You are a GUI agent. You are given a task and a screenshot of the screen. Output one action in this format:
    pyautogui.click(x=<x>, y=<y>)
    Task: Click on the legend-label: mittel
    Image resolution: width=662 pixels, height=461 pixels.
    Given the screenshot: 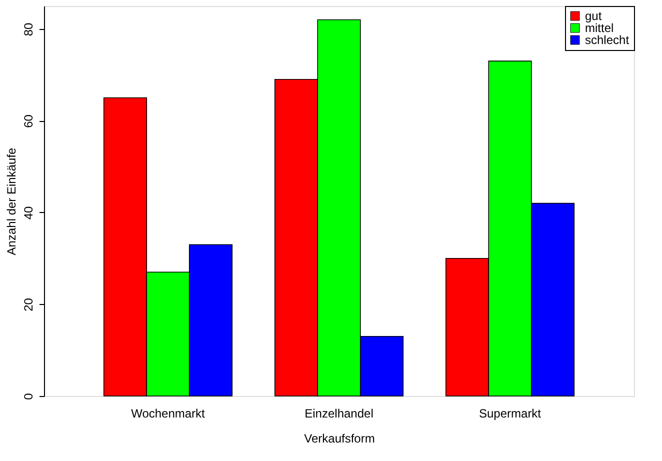 What is the action you would take?
    pyautogui.click(x=599, y=28)
    